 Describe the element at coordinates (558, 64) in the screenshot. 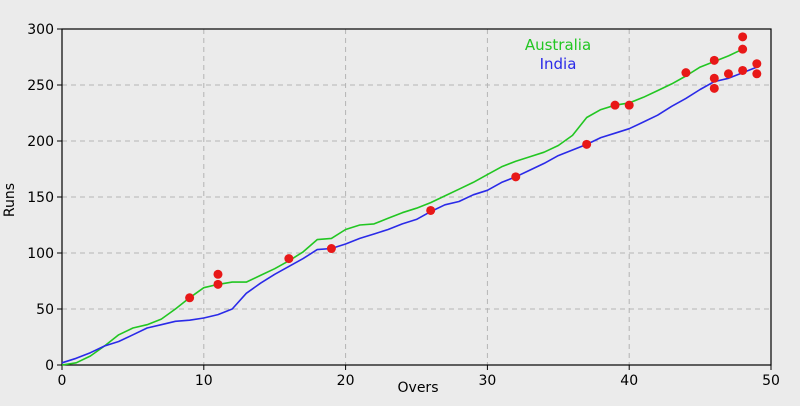

I see `legend-entry-india: India` at that location.